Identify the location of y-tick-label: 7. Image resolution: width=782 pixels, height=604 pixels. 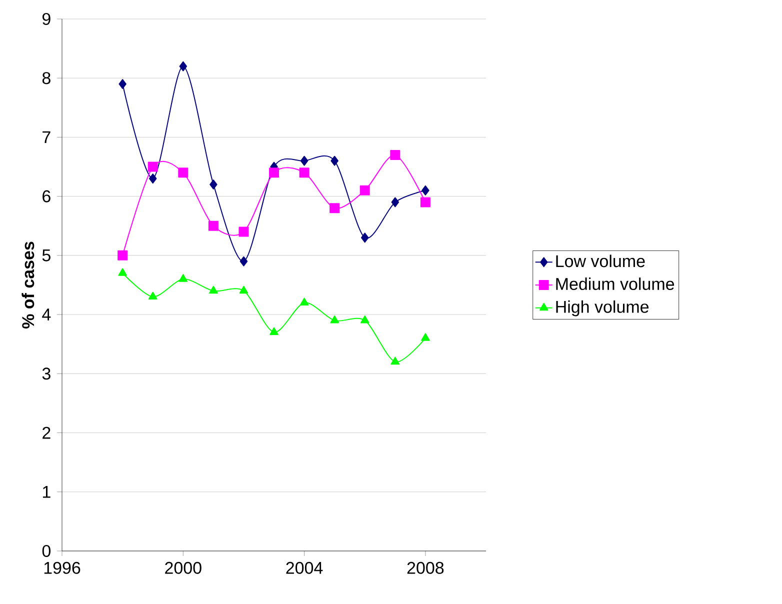
(46, 137).